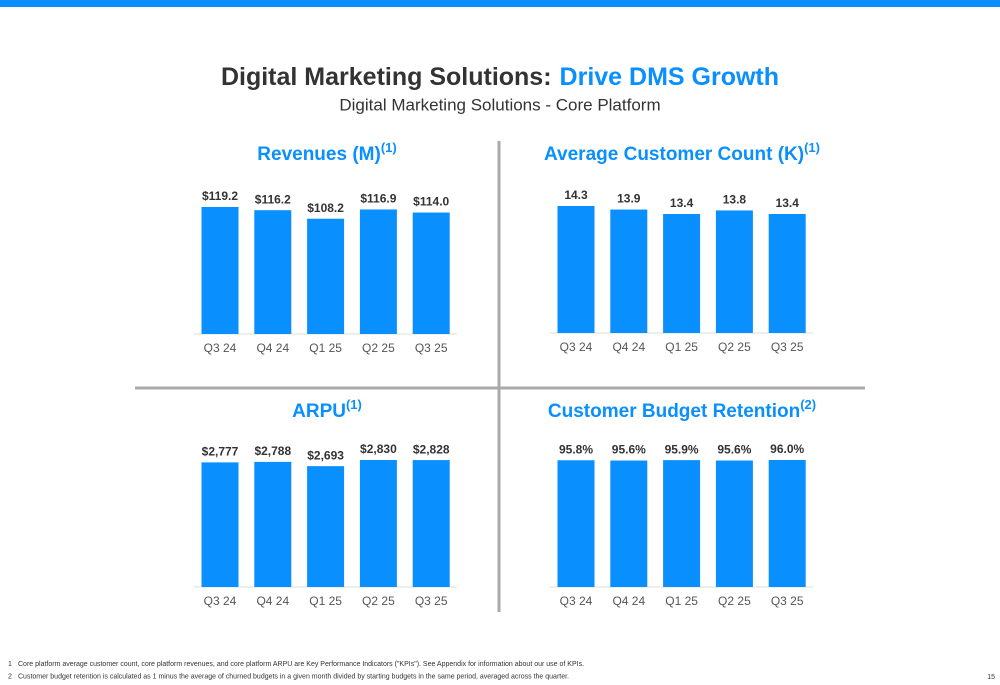 The width and height of the screenshot is (1000, 685). What do you see at coordinates (10, 676) in the screenshot?
I see `footnote-number: 2` at bounding box center [10, 676].